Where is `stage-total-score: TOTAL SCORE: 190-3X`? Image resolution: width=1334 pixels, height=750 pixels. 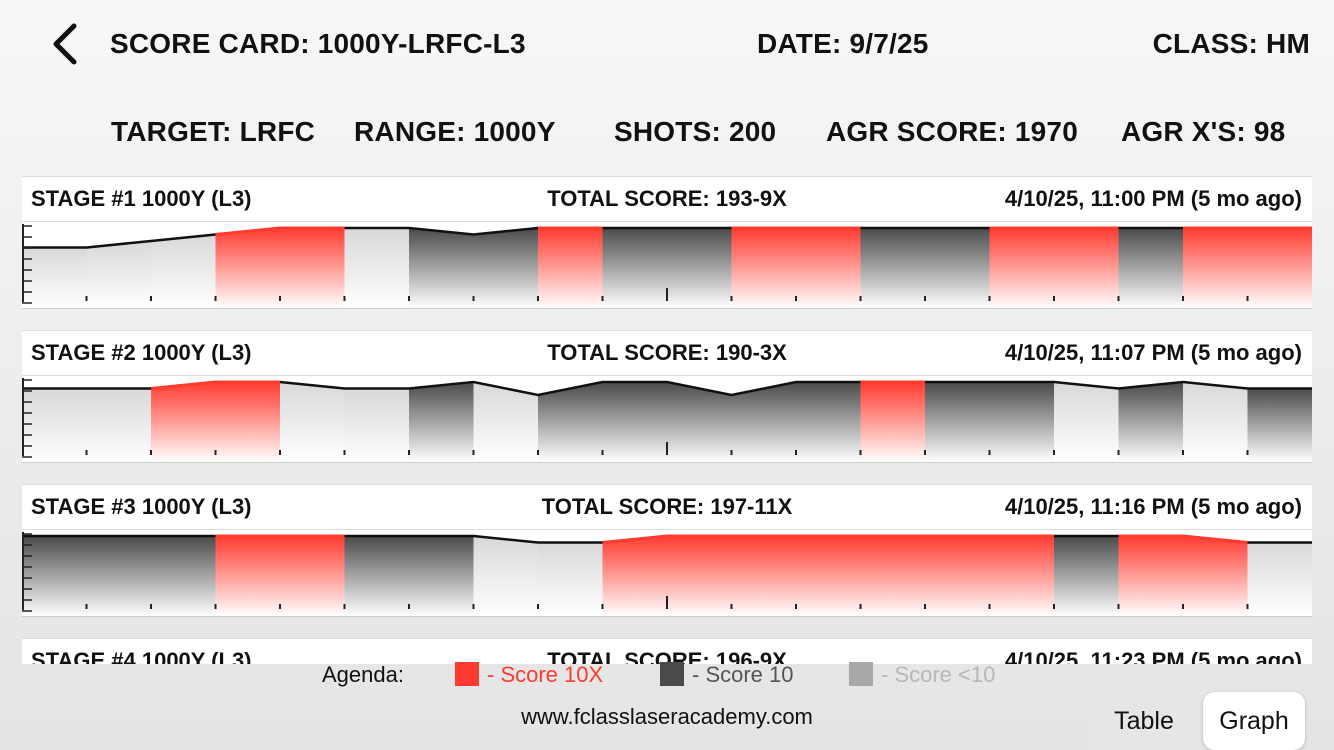 stage-total-score: TOTAL SCORE: 190-3X is located at coordinates (667, 352).